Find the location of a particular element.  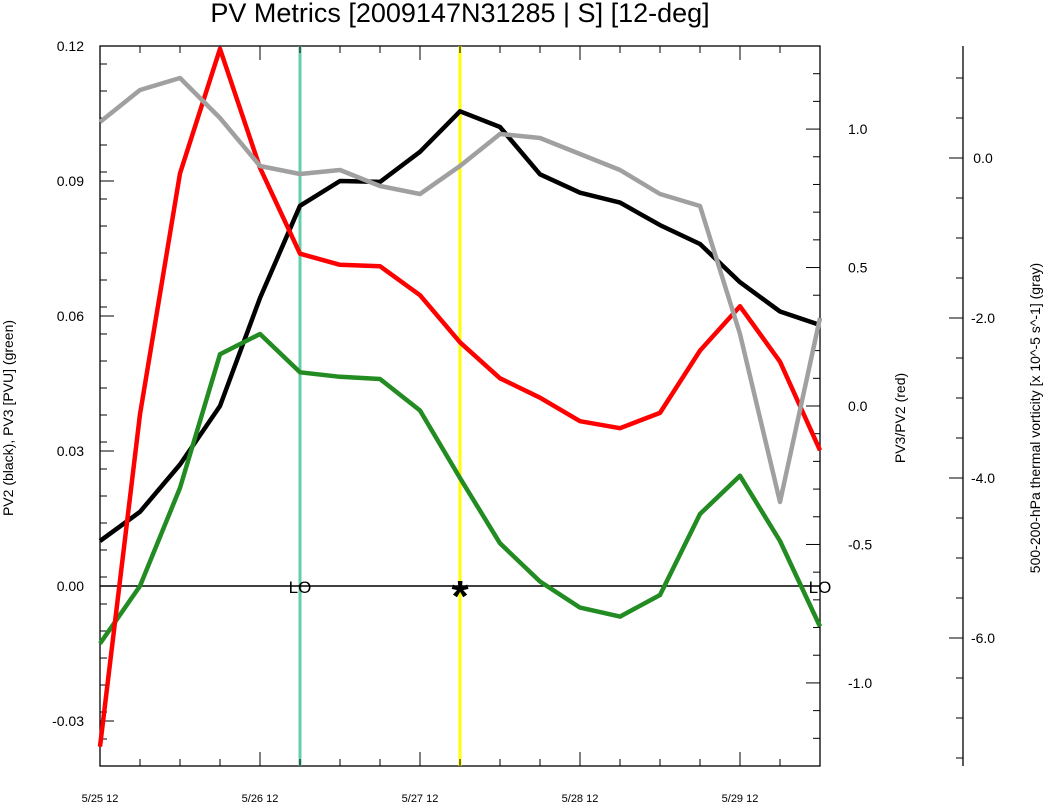

x-axis-tick-label: 5/28 12 is located at coordinates (580, 799).